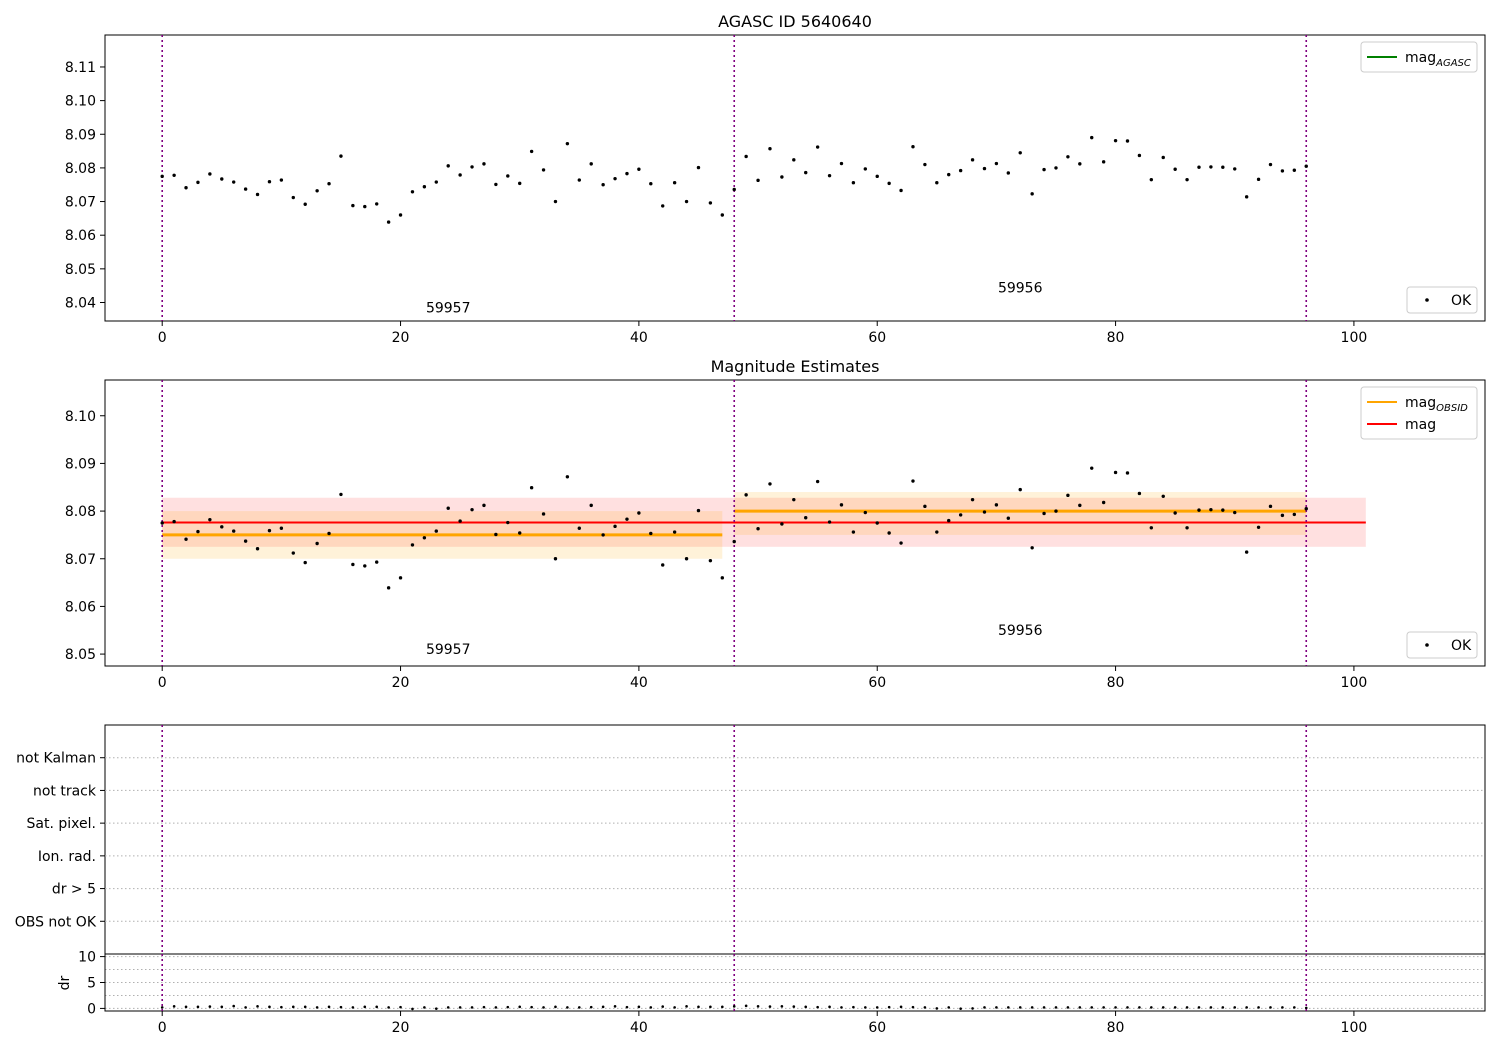 The height and width of the screenshot is (1050, 1500). I want to click on legend-box-upper, so click(1419, 413).